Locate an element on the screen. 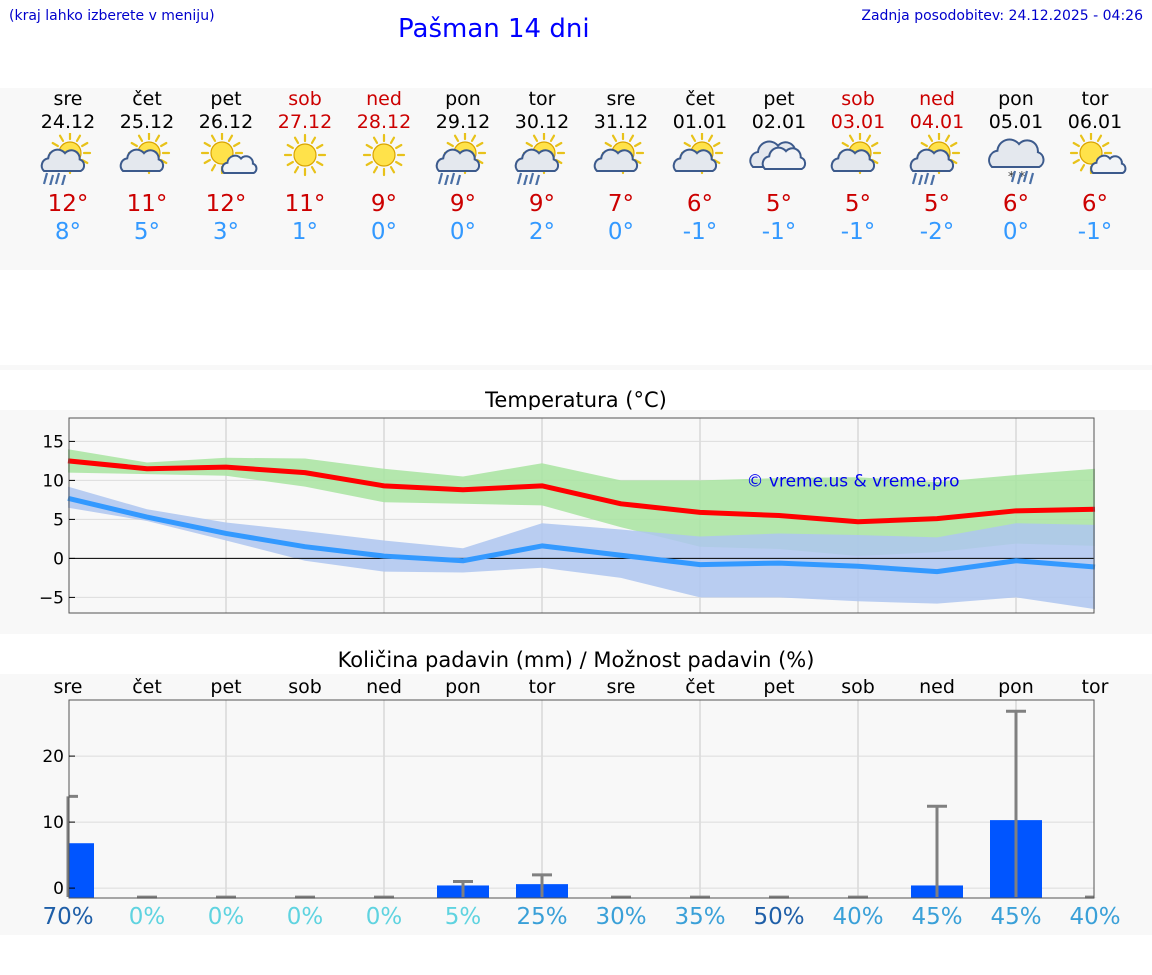  min-temperature: -2° is located at coordinates (937, 232).